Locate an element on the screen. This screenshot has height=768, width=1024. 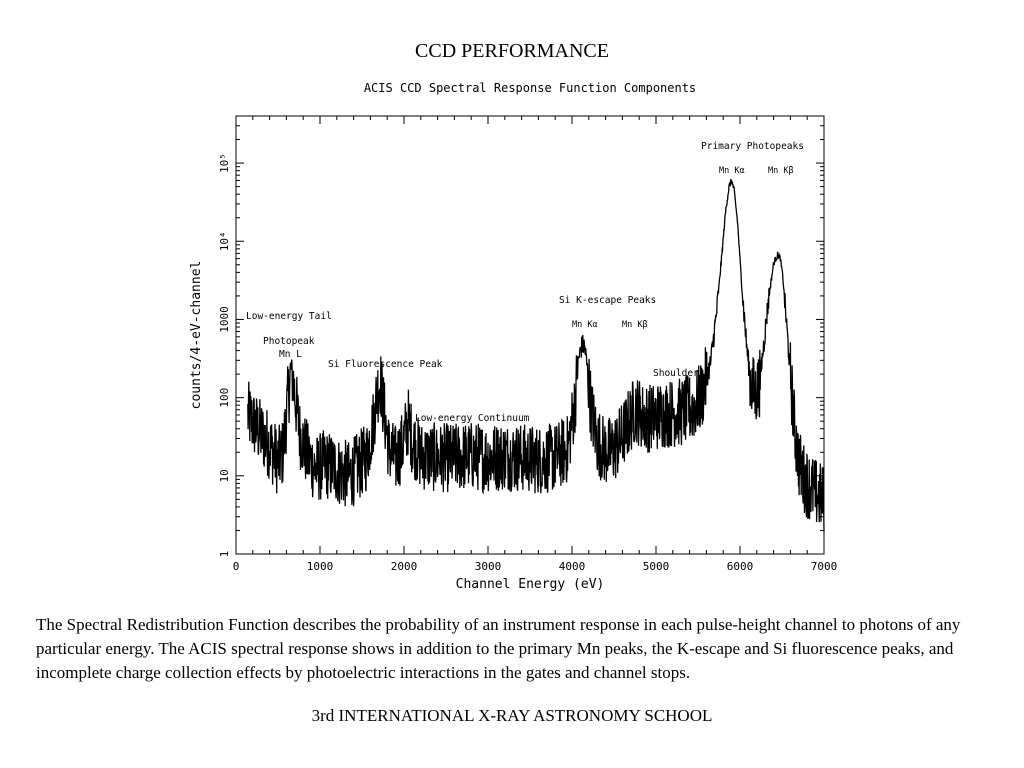
x-tick-label: 7000 is located at coordinates (824, 566).